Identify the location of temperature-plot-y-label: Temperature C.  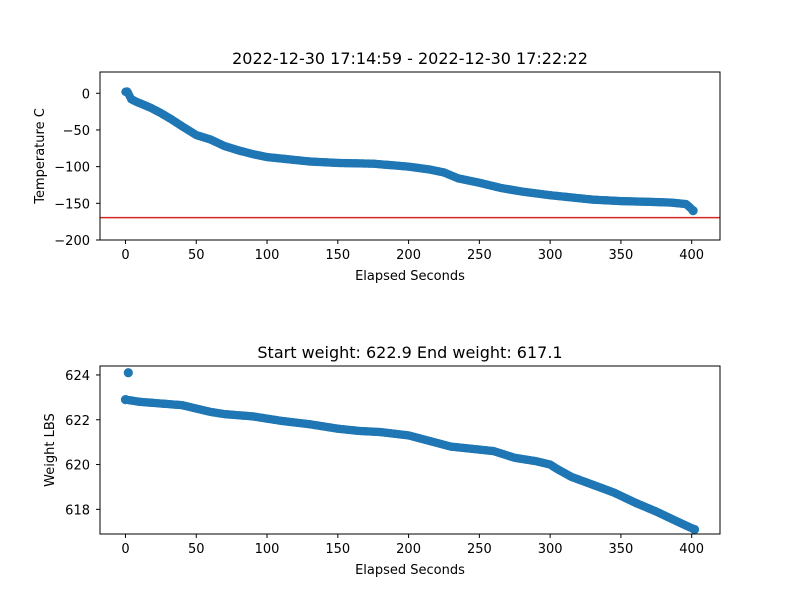
(40, 156).